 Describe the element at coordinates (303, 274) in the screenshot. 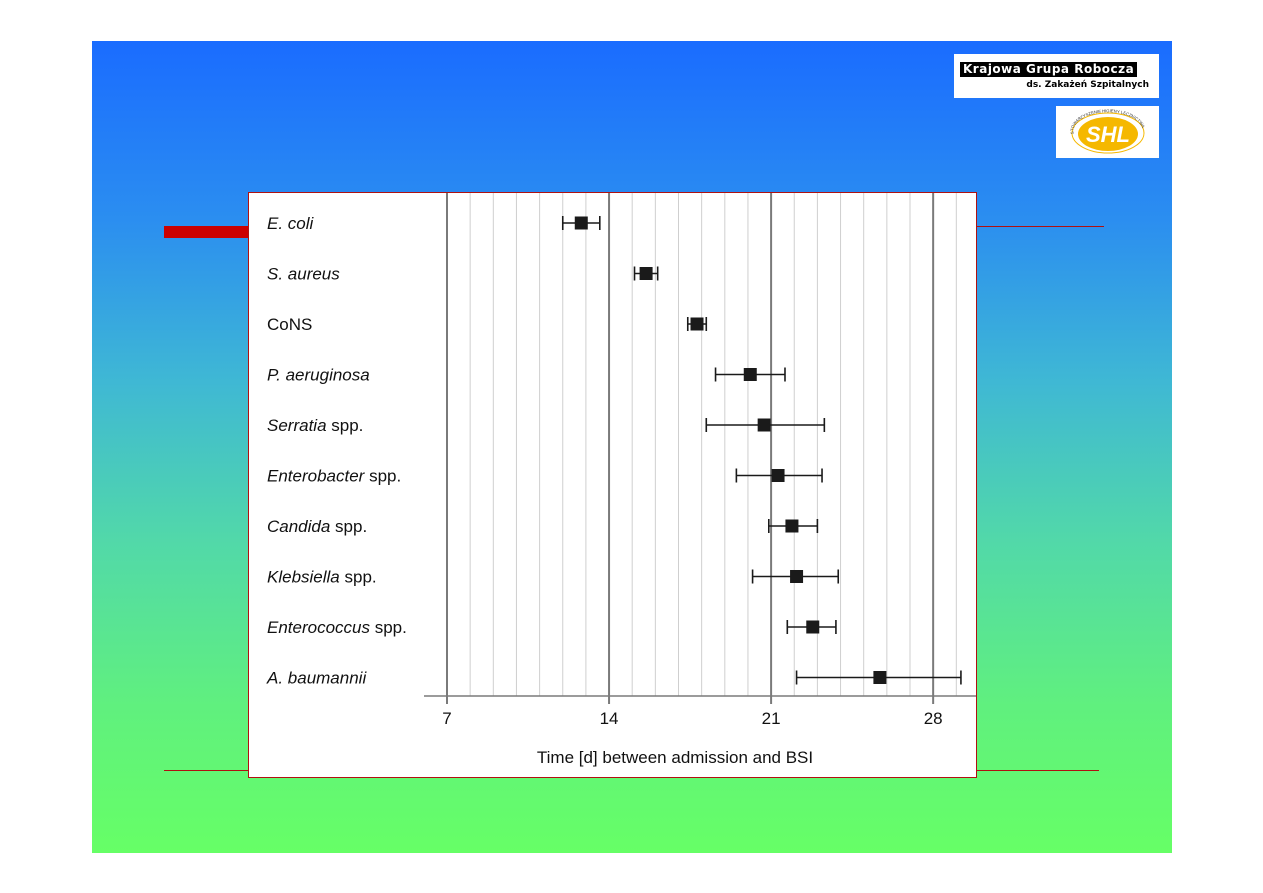

I see `category-label: S. aureus` at that location.